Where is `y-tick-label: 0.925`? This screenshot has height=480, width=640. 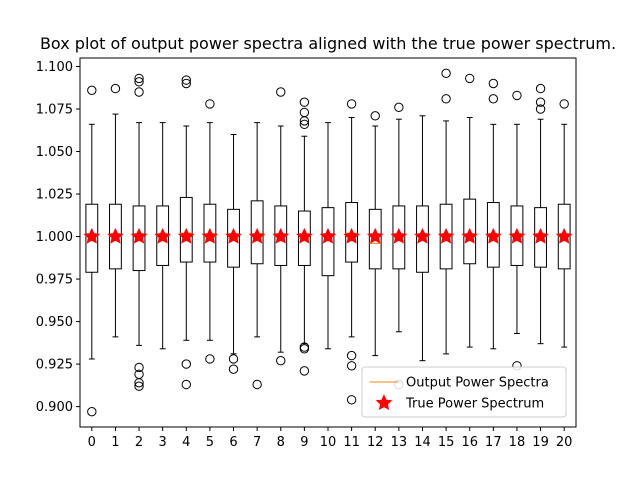 y-tick-label: 0.925 is located at coordinates (54, 365).